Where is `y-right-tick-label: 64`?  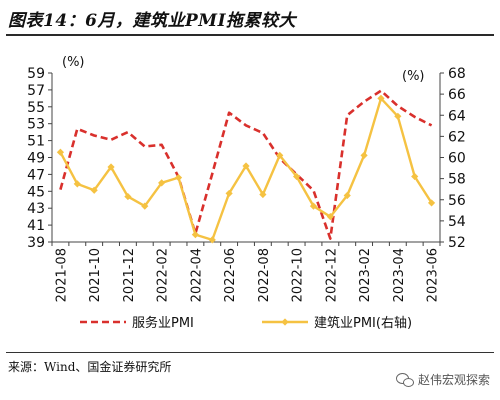 y-right-tick-label: 64 is located at coordinates (457, 116).